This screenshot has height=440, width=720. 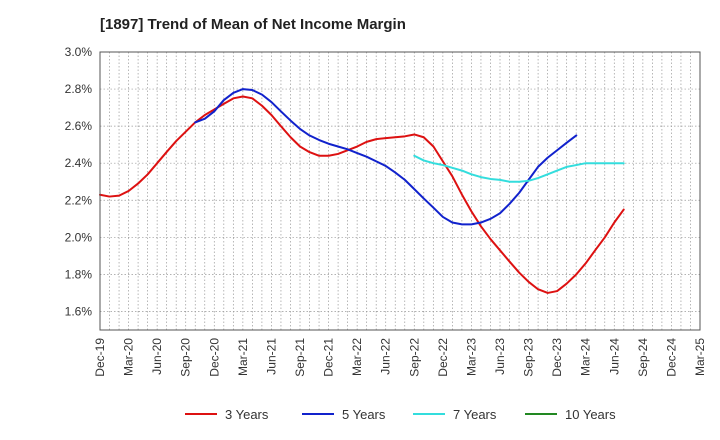 What do you see at coordinates (586, 357) in the screenshot?
I see `x-tick-label: Mar-24` at bounding box center [586, 357].